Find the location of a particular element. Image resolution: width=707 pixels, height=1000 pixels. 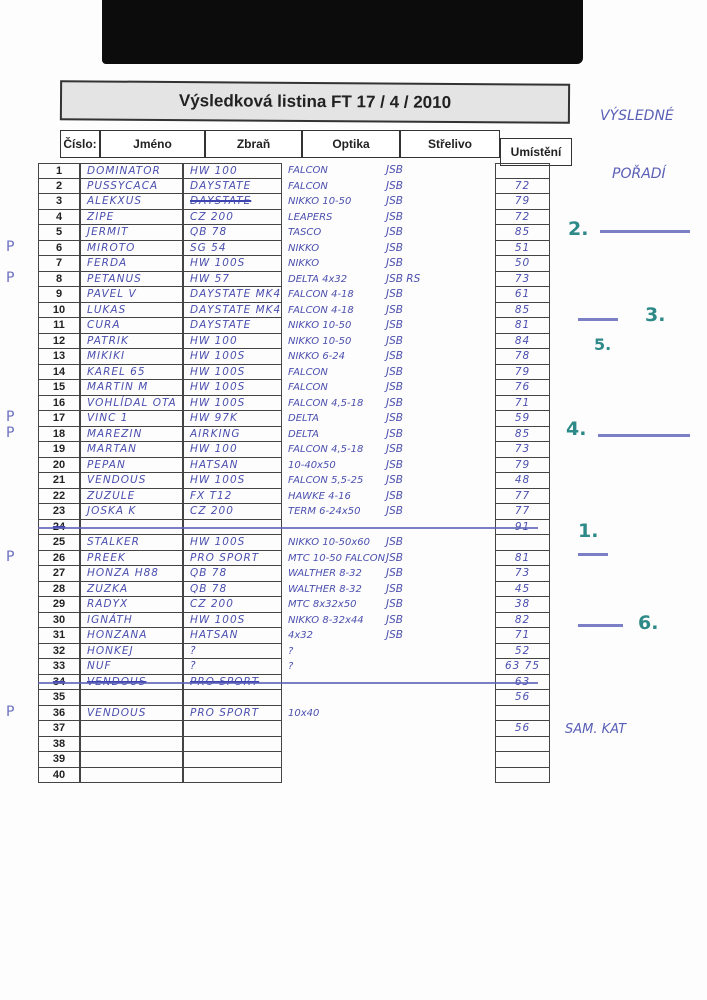

row-number: 18 is located at coordinates (59, 434).